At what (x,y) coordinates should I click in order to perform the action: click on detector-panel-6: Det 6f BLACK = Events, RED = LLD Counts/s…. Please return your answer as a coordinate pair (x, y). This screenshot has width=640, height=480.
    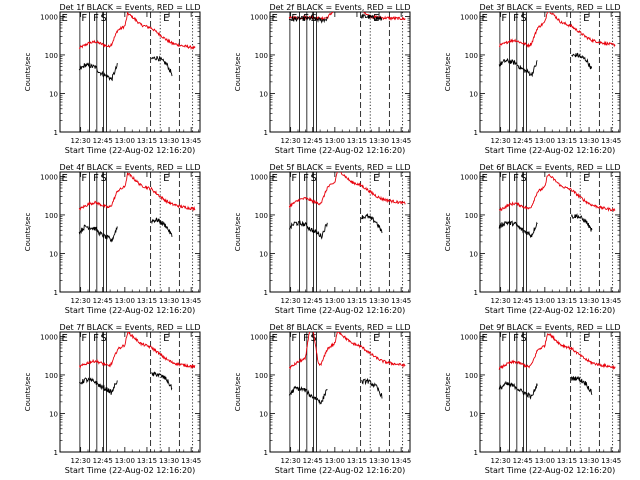
    Looking at the image, I should click on (532, 239).